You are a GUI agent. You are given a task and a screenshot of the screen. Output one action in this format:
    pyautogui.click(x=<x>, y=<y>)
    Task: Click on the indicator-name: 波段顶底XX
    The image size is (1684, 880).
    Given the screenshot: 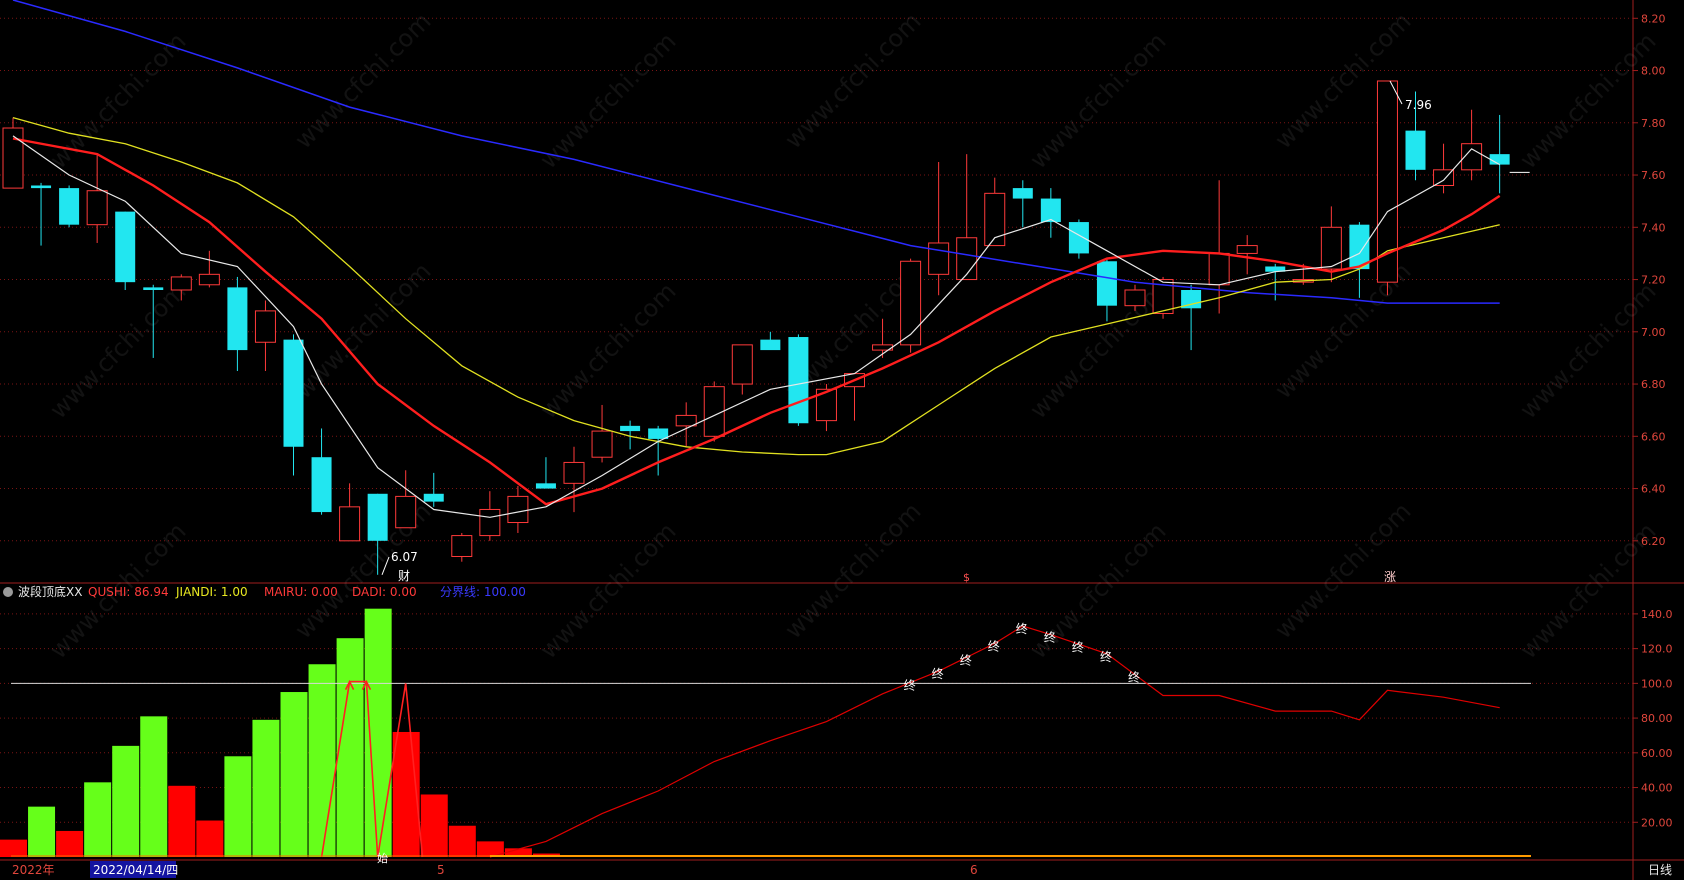 What is the action you would take?
    pyautogui.click(x=50, y=591)
    